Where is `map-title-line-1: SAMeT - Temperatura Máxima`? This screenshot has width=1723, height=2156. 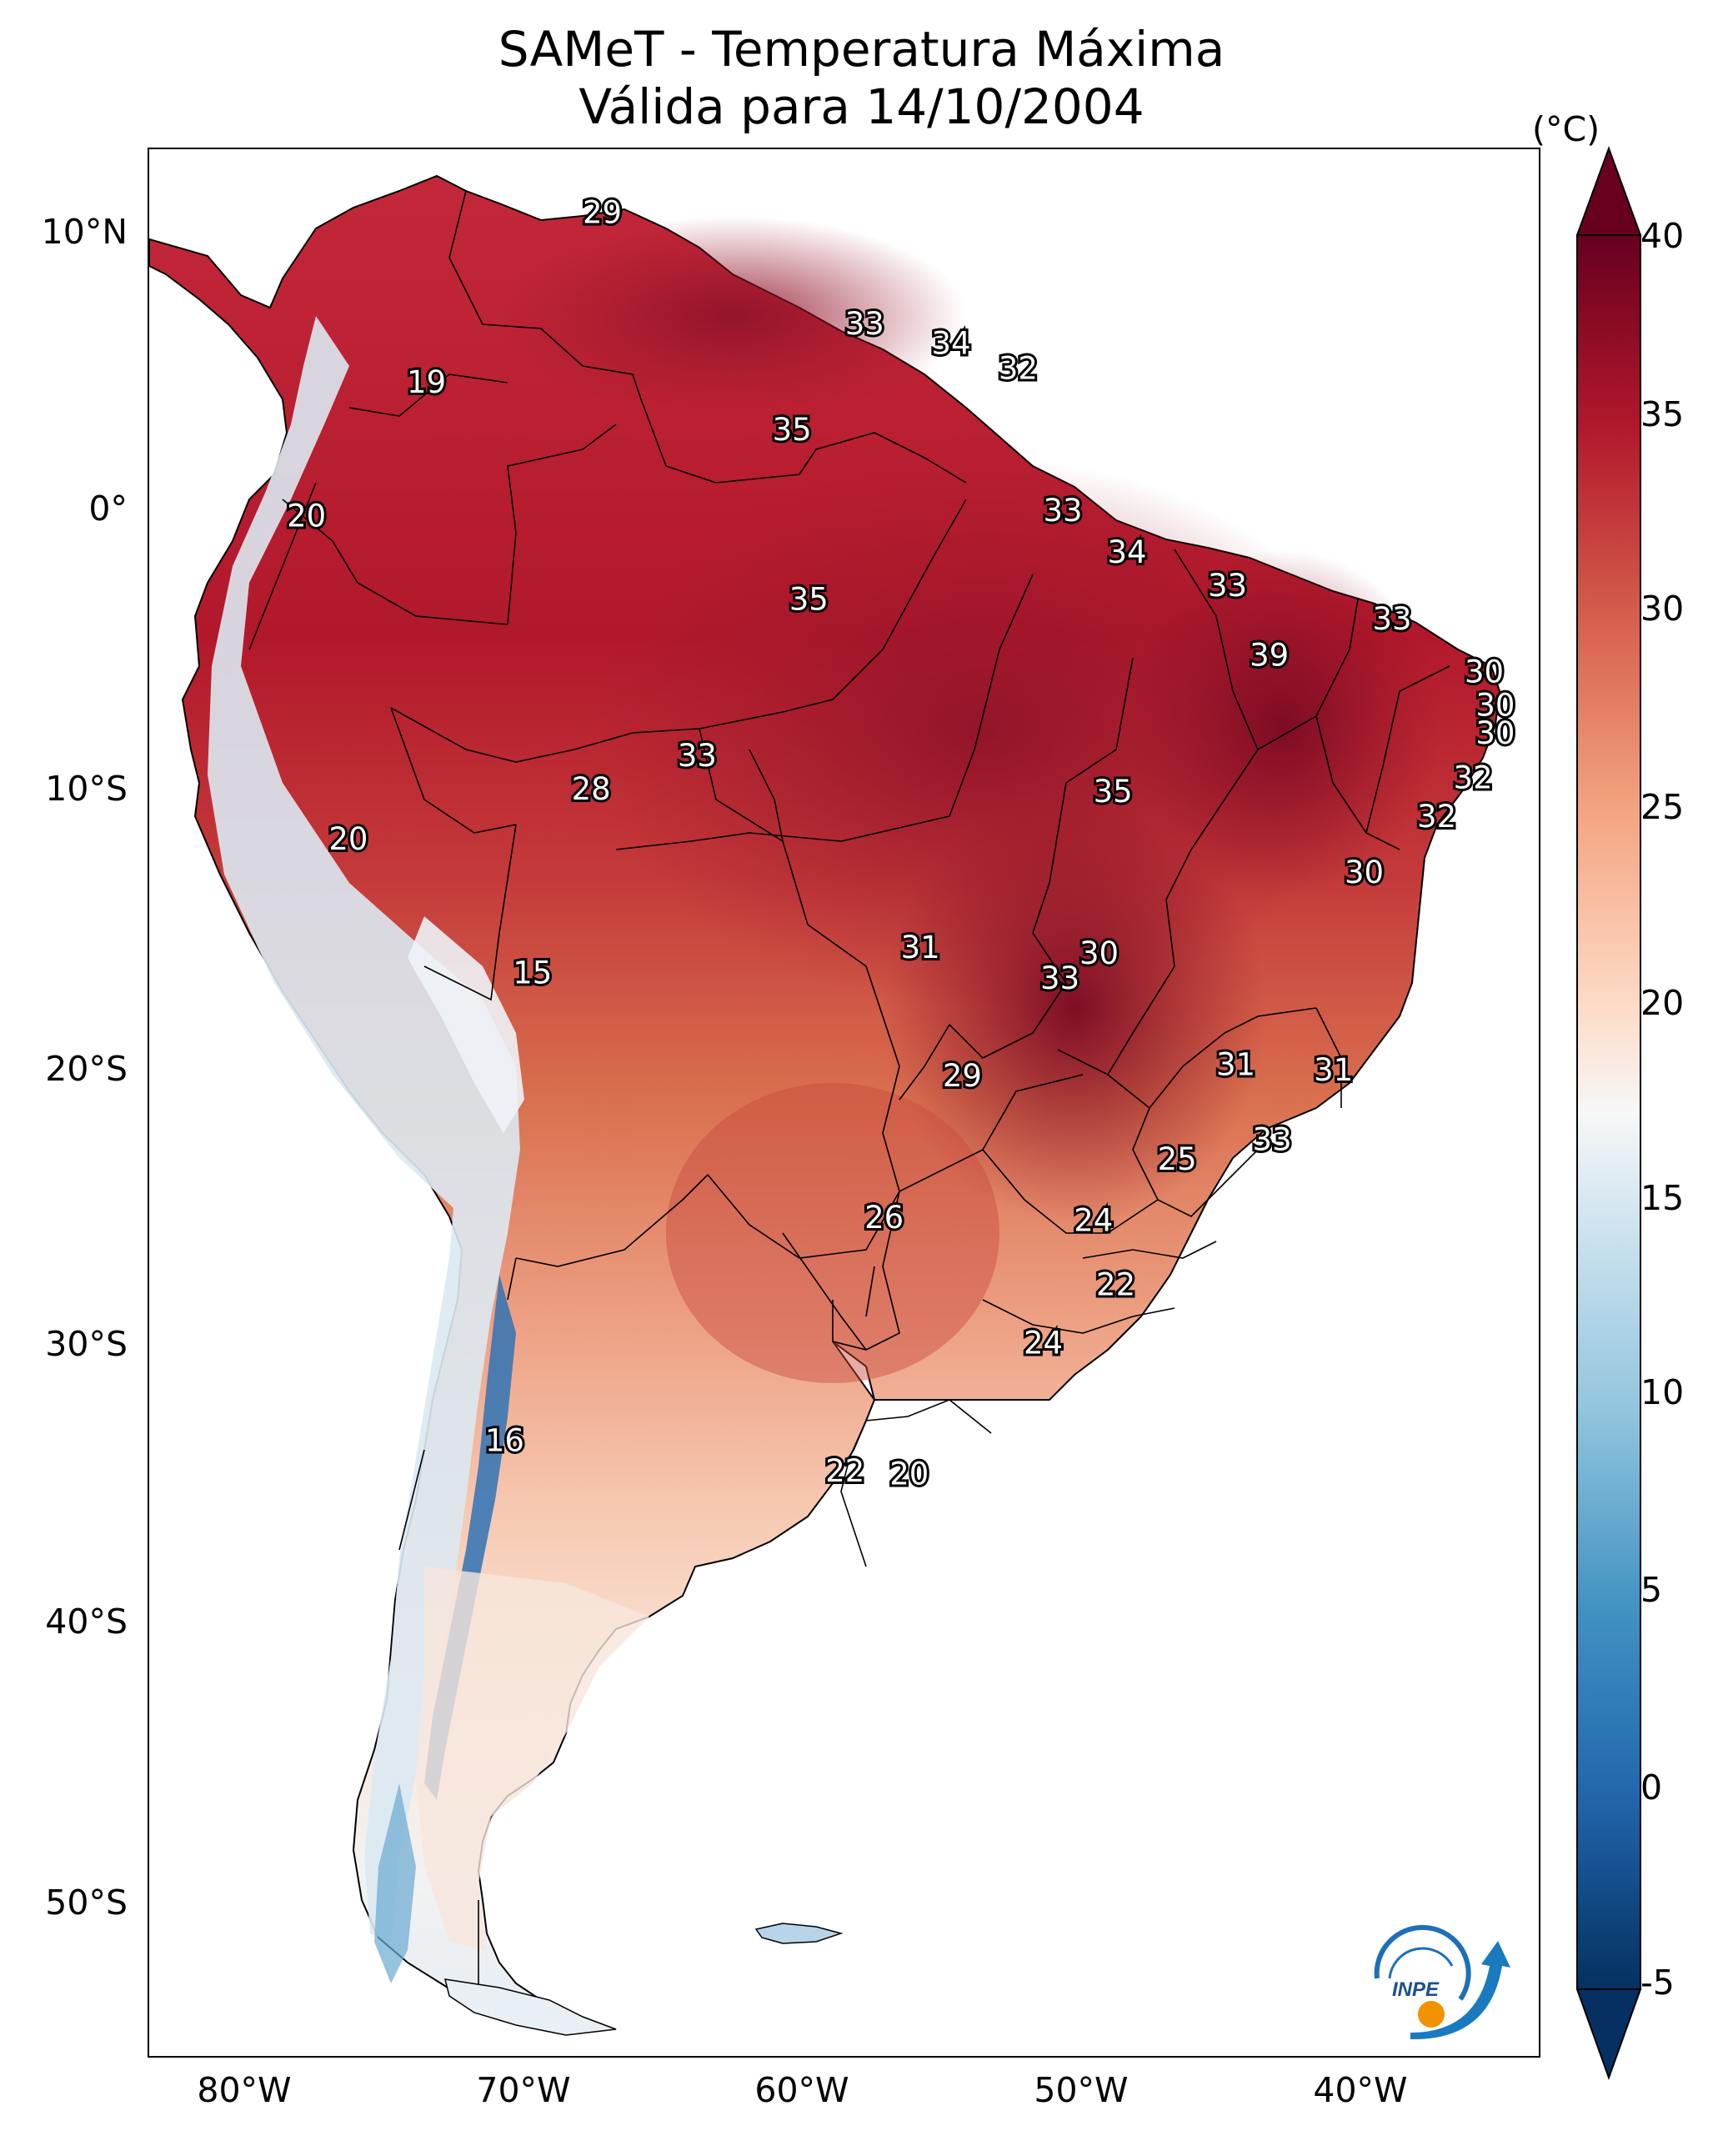 map-title-line-1: SAMeT - Temperatura Máxima is located at coordinates (861, 50).